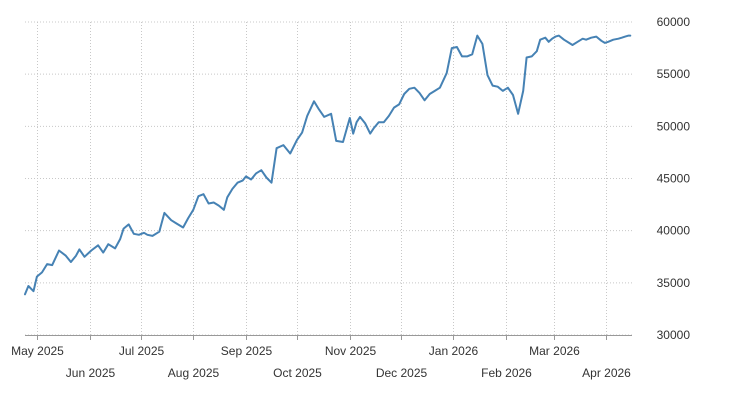 The height and width of the screenshot is (400, 730). Describe the element at coordinates (297, 373) in the screenshot. I see `x-tick-label: Oct 2025` at that location.